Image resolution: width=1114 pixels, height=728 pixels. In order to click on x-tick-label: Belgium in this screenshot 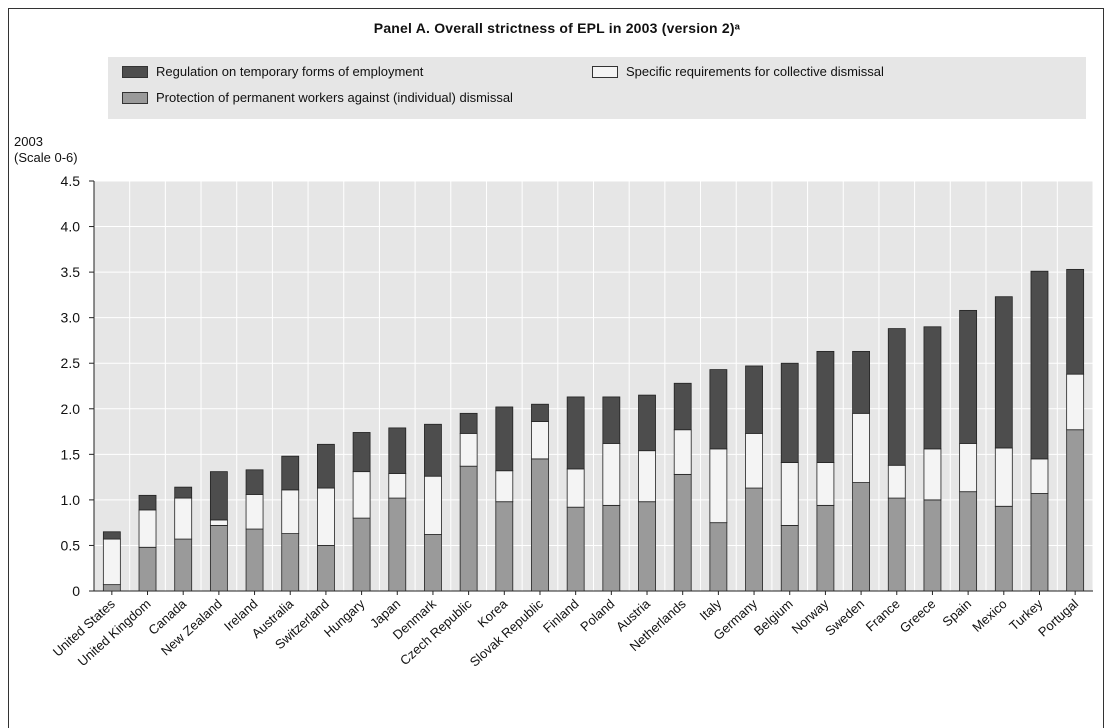, I will do `click(773, 617)`.